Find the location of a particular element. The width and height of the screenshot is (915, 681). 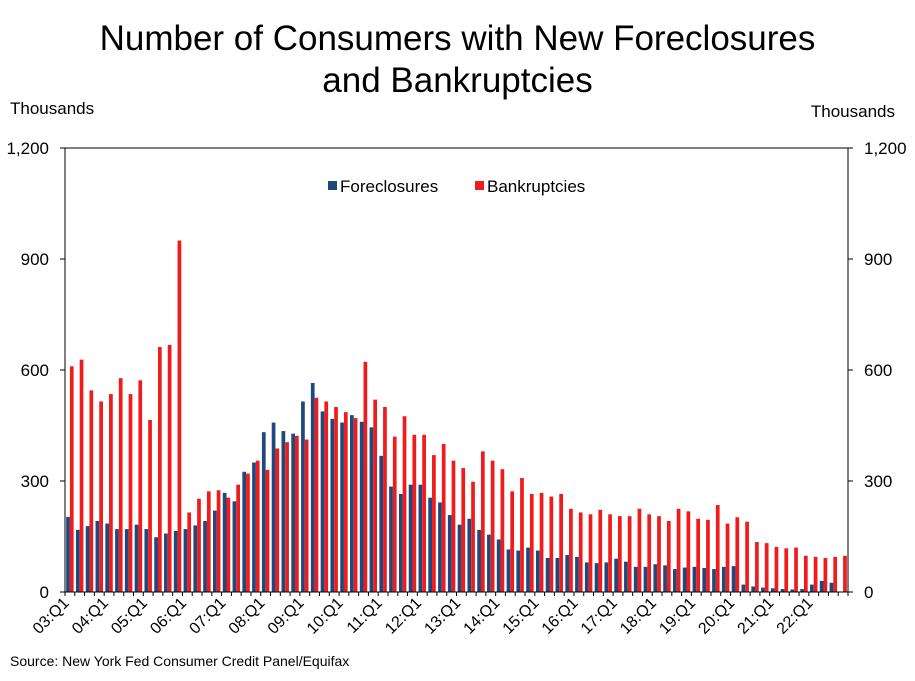

legend-swatch-bankruptcies is located at coordinates (479, 185).